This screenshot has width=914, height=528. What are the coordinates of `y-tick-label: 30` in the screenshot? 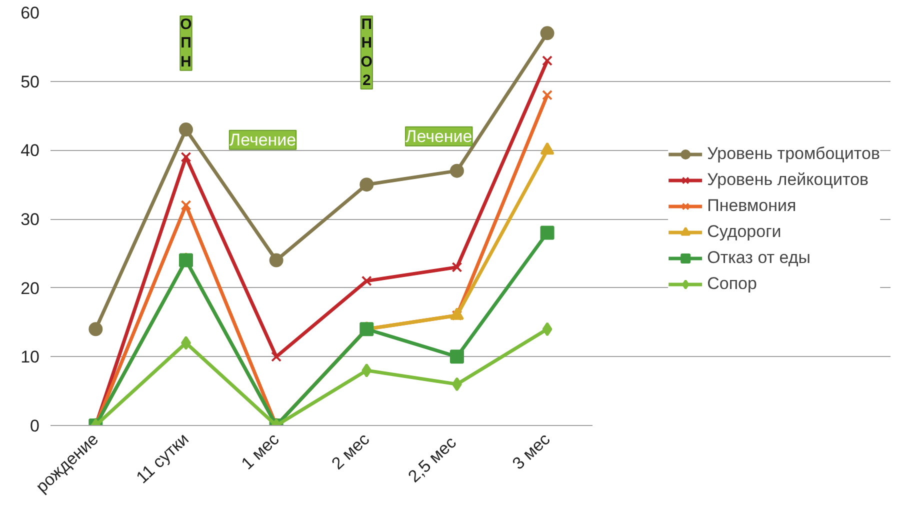 It's located at (30, 219).